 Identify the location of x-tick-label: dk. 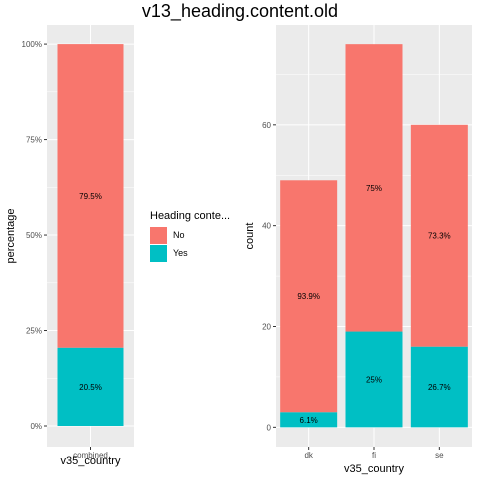
(308, 455).